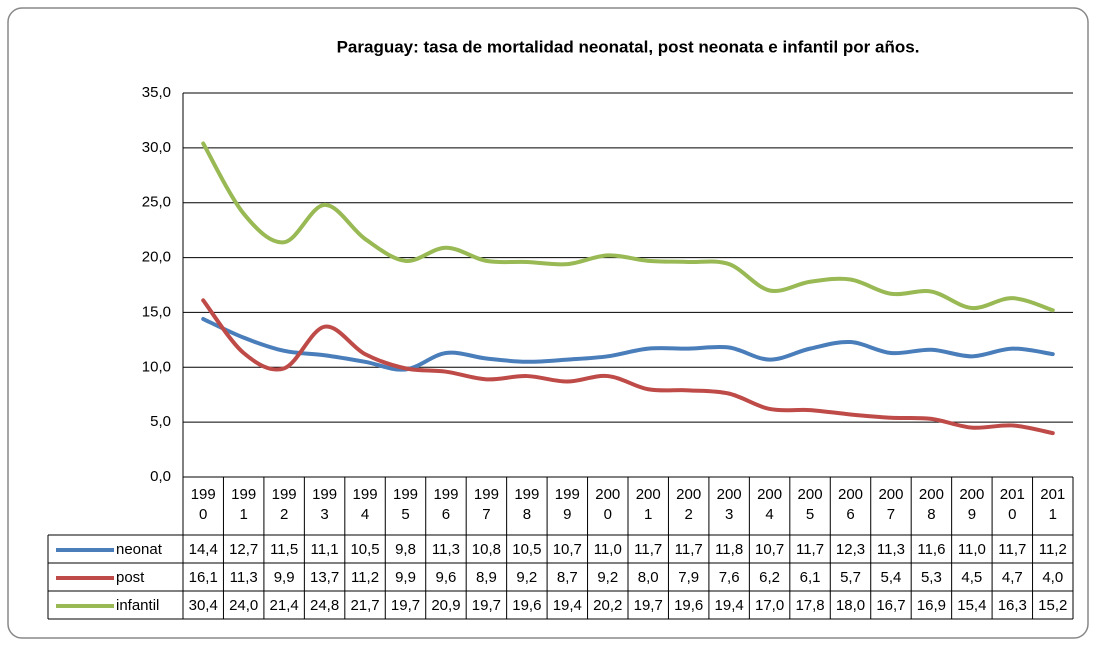 The height and width of the screenshot is (646, 1096). What do you see at coordinates (486, 549) in the screenshot?
I see `table-value: 10,8` at bounding box center [486, 549].